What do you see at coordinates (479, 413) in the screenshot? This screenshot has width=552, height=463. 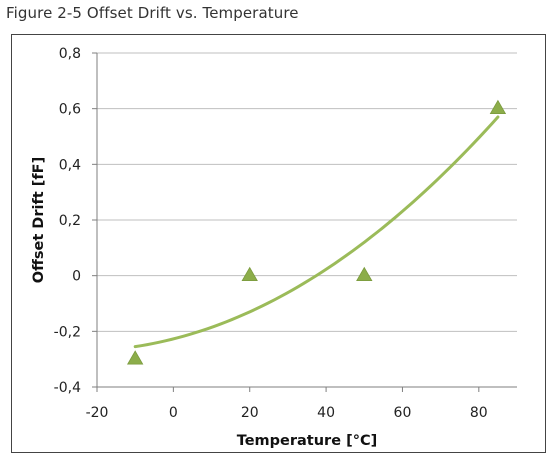 I see `x-tick-label: 80` at bounding box center [479, 413].